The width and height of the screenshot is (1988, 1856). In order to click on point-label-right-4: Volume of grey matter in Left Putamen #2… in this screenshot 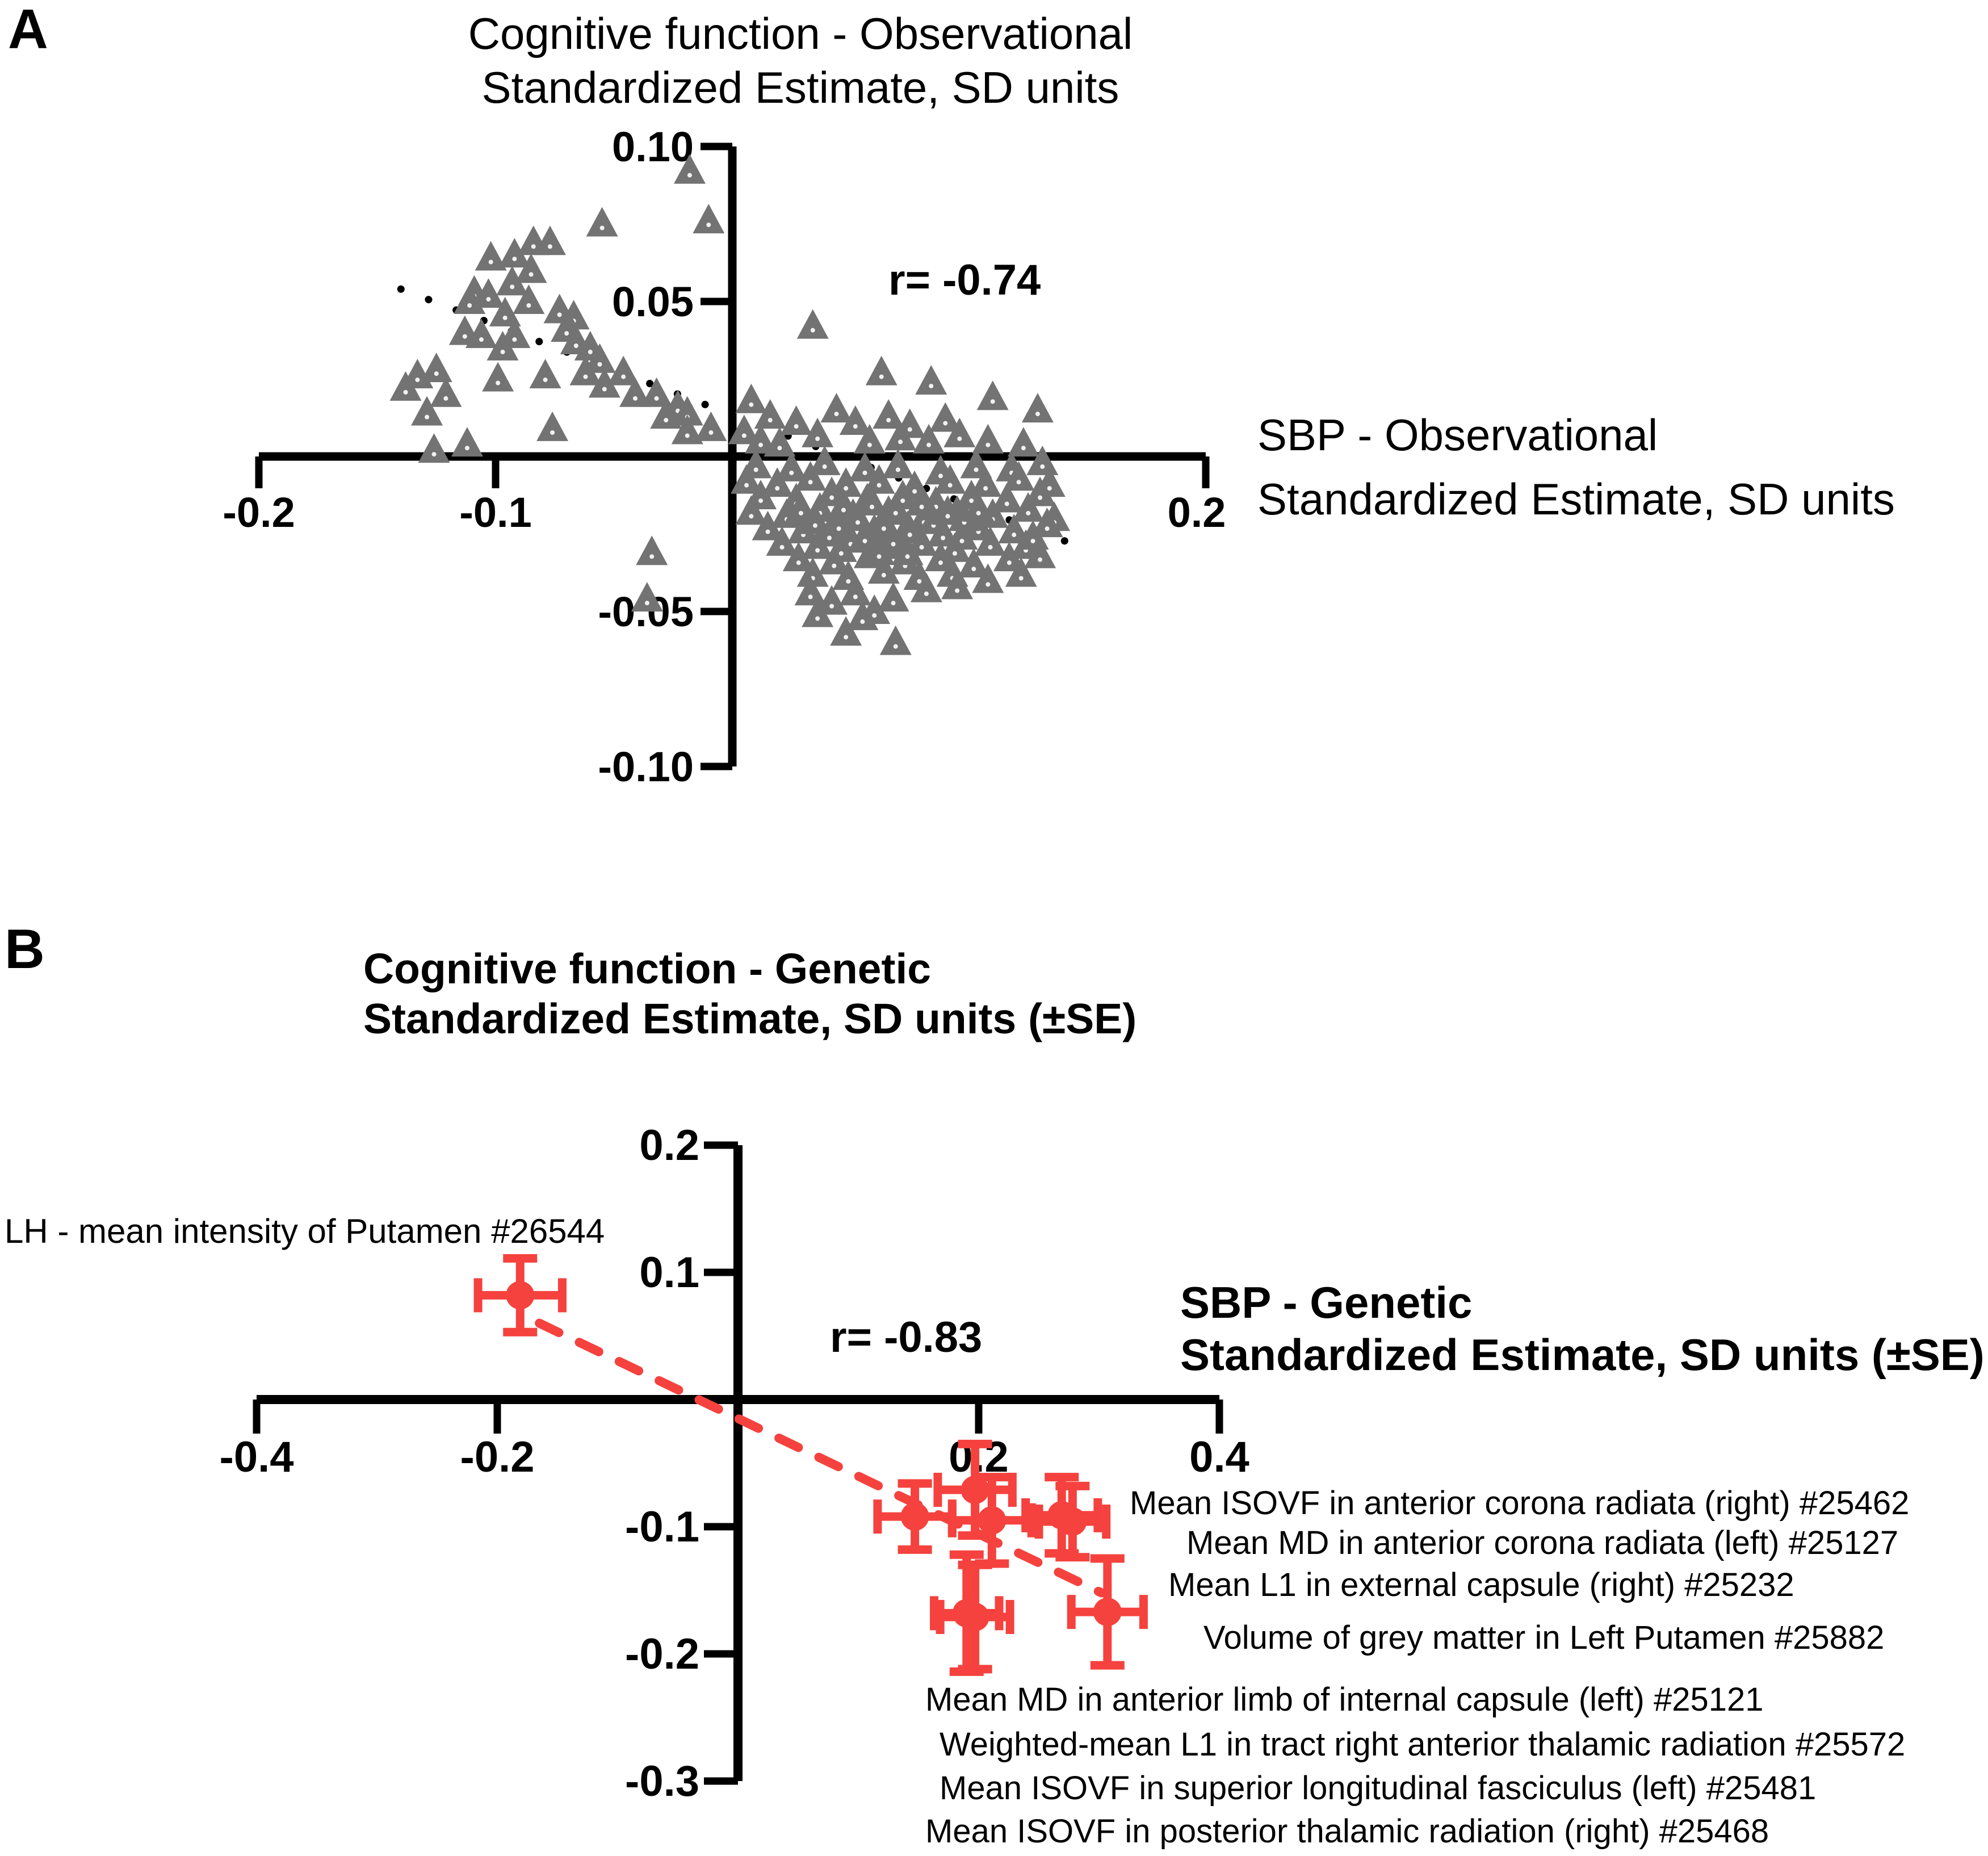, I will do `click(1544, 1637)`.